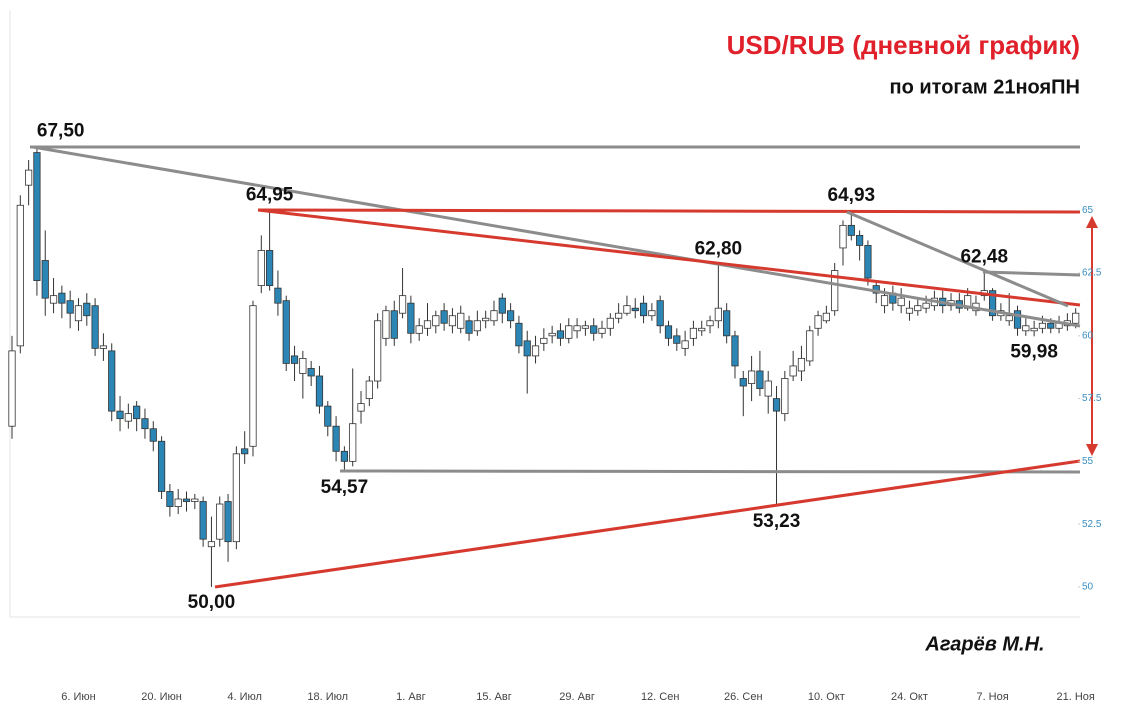 The height and width of the screenshot is (707, 1125). What do you see at coordinates (1092, 398) in the screenshot?
I see `y-tick-label: 57.5` at bounding box center [1092, 398].